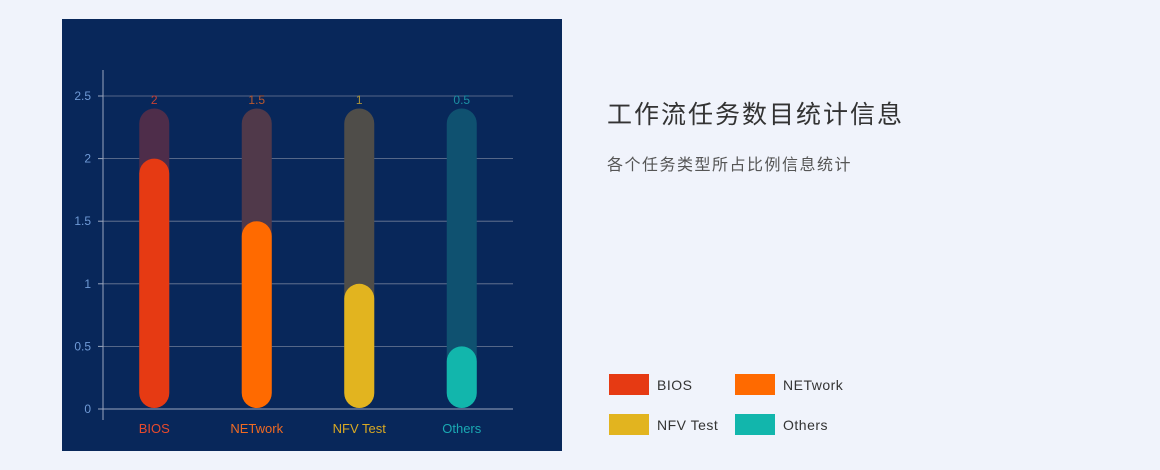 This screenshot has height=470, width=1160. I want to click on bar-track-others, so click(461, 258).